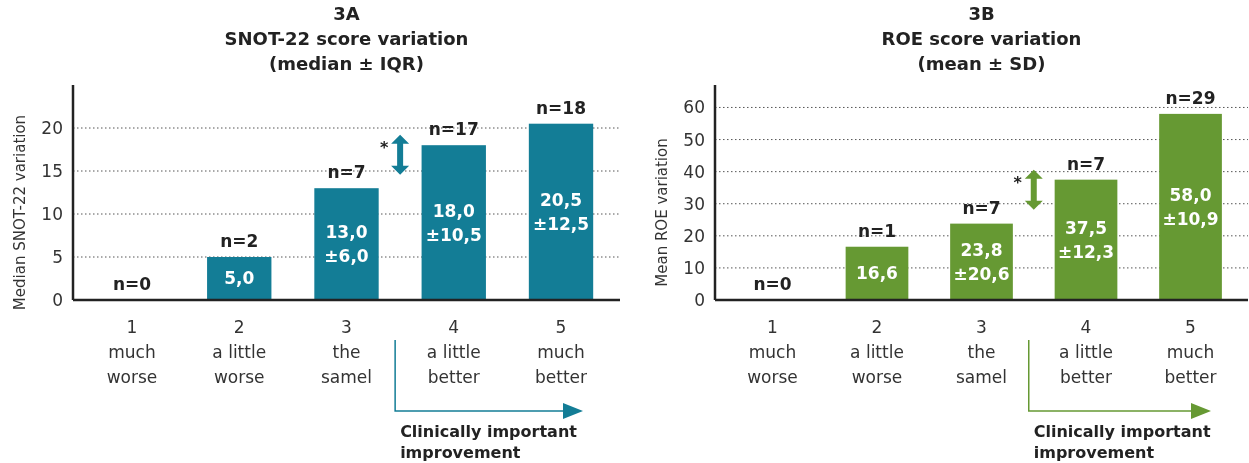 This screenshot has height=463, width=1249. I want to click on y-tick-label: 40, so click(694, 171).